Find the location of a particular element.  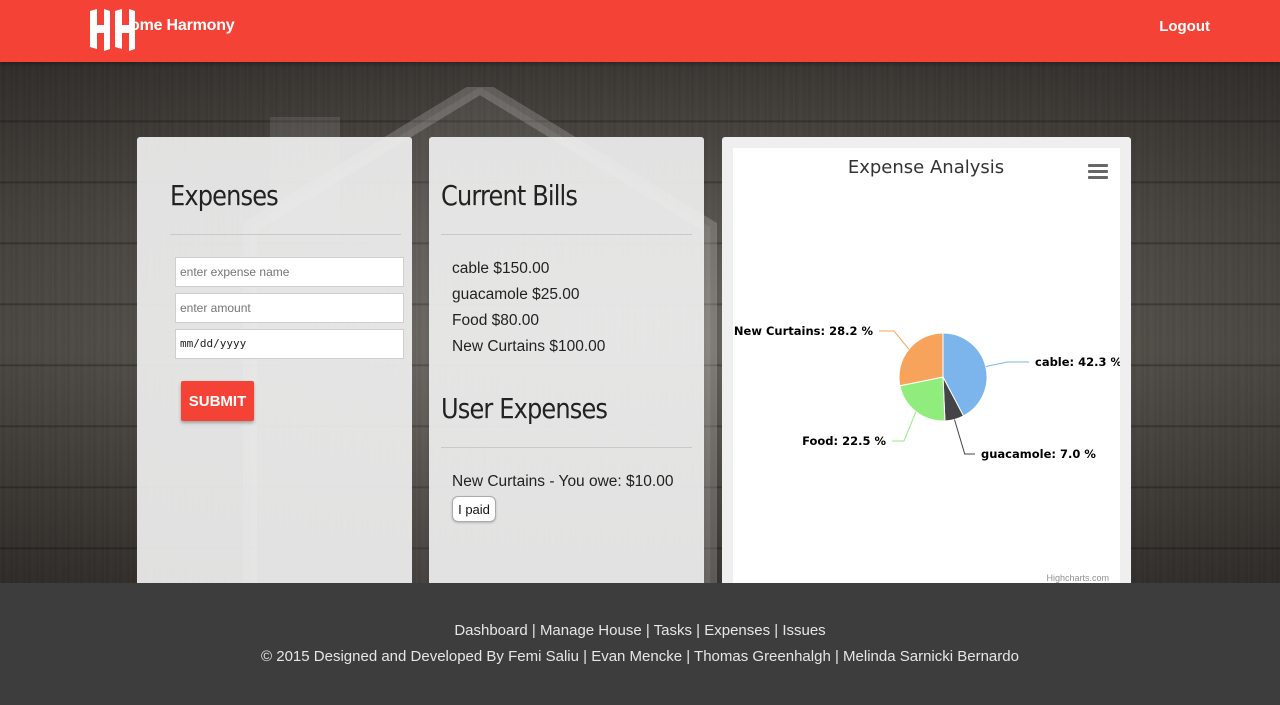

author-link-femi: Femi Saliu is located at coordinates (543, 656).